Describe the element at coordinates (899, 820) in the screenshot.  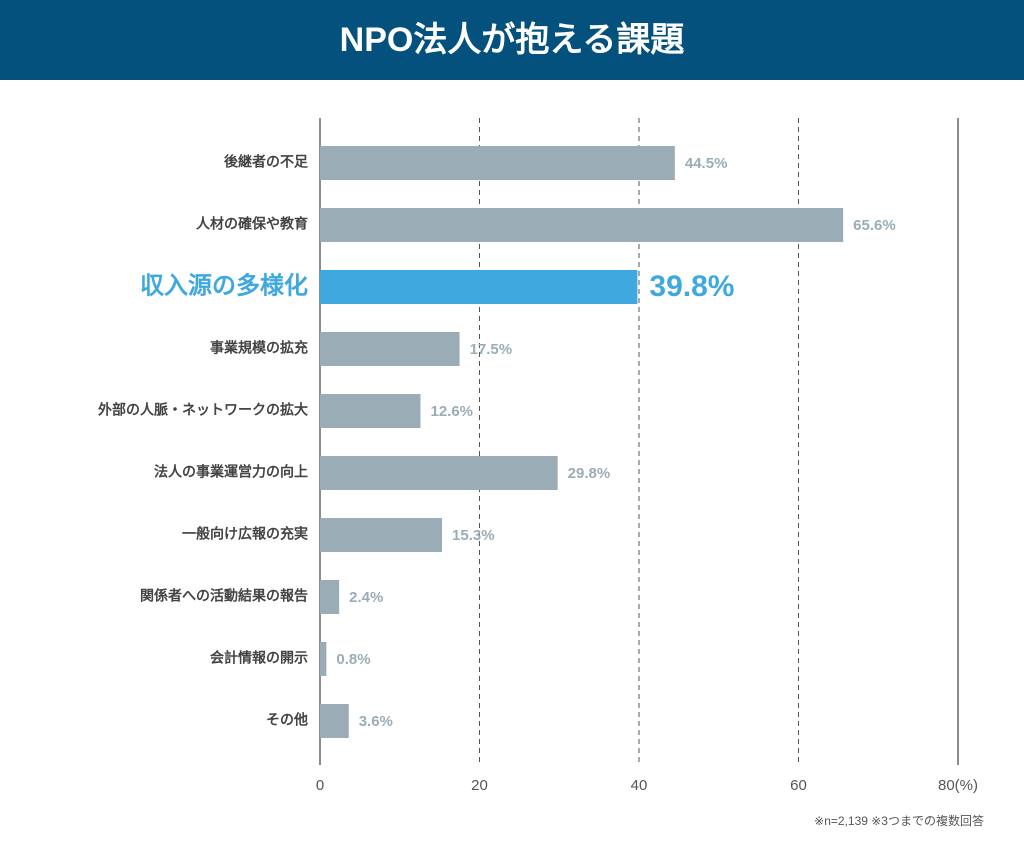
I see `footnote: ※n=2,139 ※3つまでの複数回答` at that location.